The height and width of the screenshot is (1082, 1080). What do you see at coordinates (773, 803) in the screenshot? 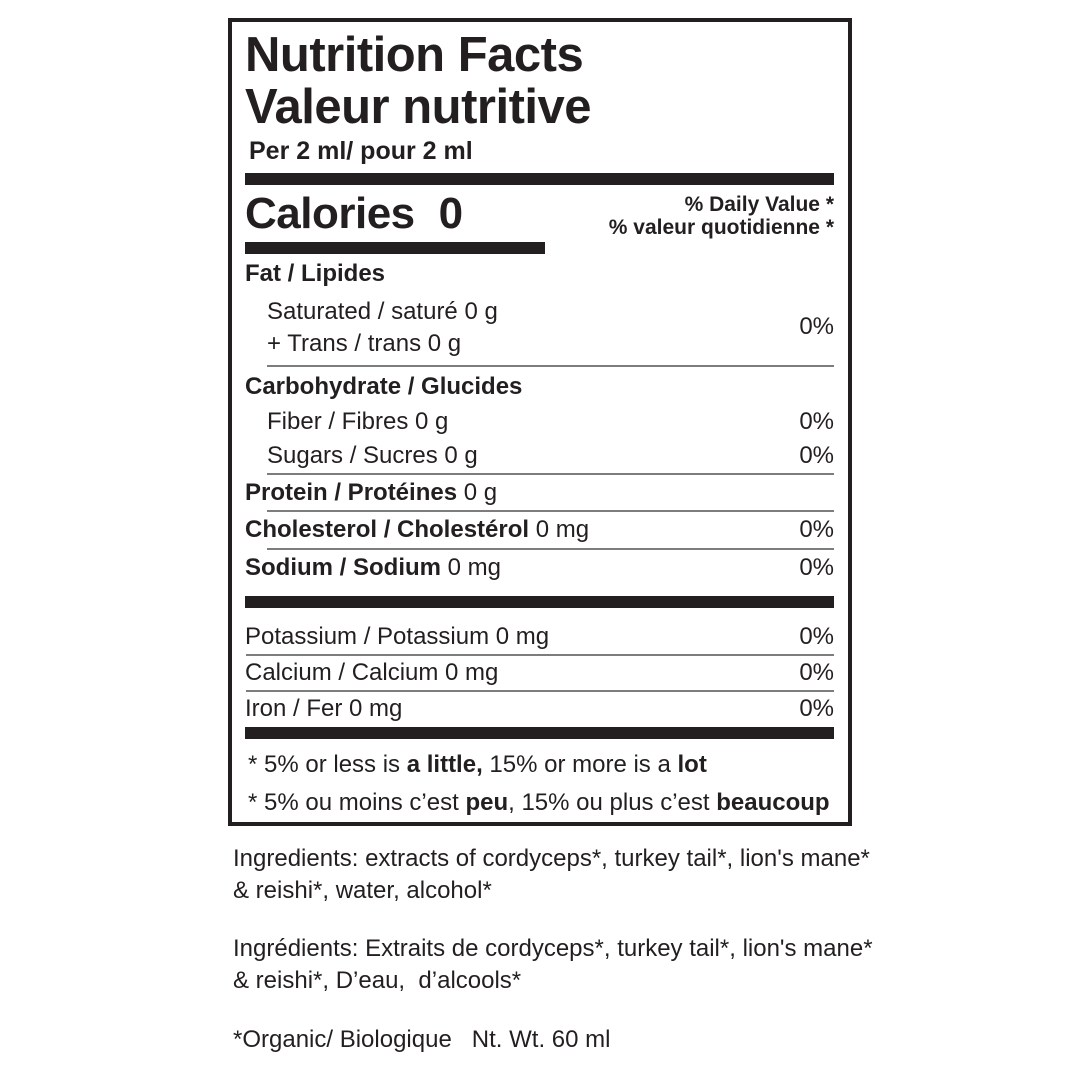
I see `footnote-fr-bold-beaucoup: beaucoup` at bounding box center [773, 803].